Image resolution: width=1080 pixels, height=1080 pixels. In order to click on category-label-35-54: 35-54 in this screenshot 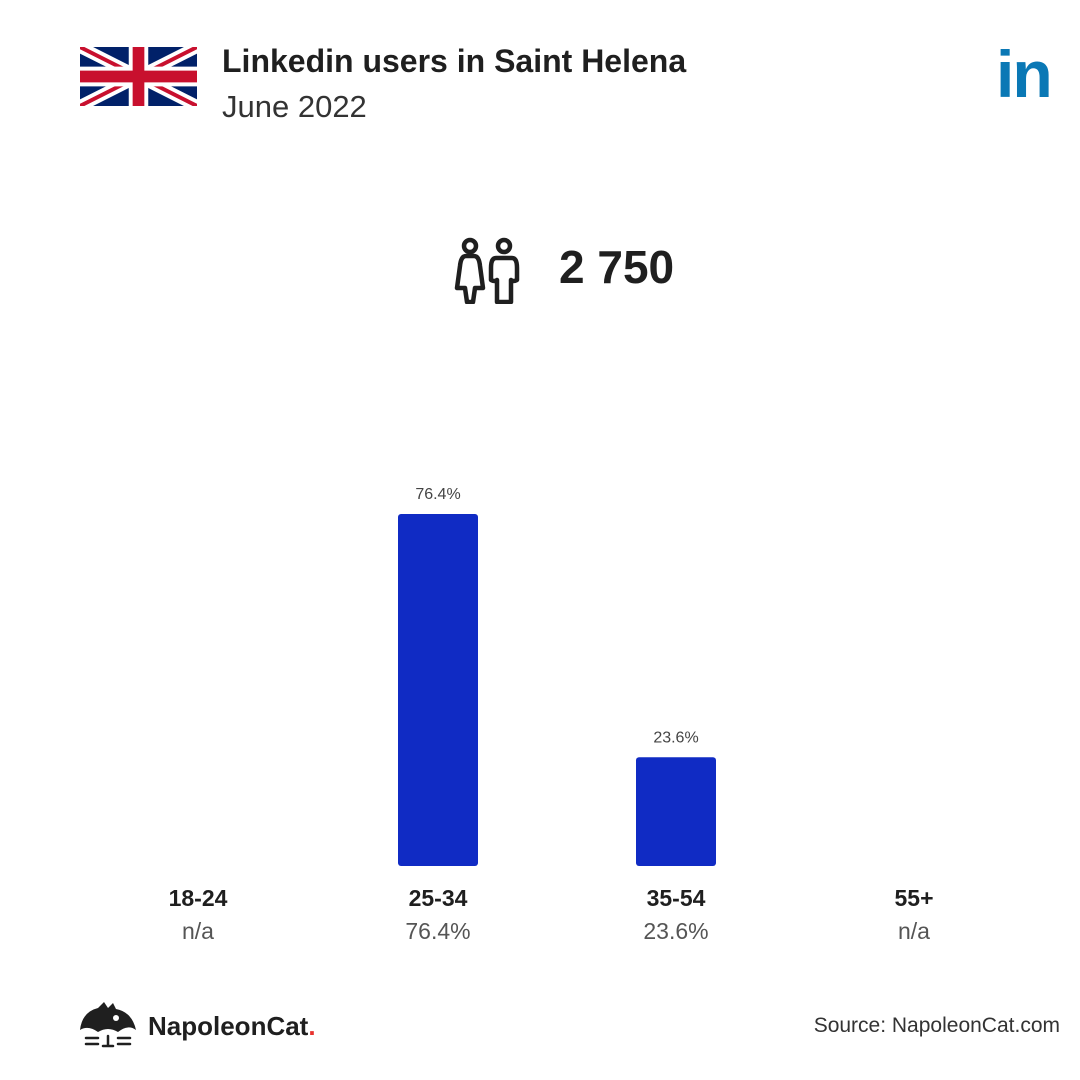, I will do `click(676, 898)`.